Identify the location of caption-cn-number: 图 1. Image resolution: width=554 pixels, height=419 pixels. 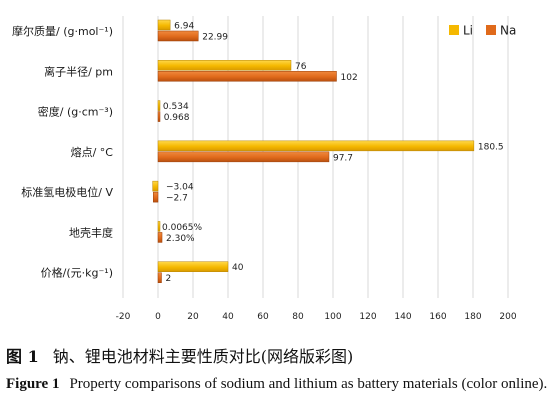
(22, 356).